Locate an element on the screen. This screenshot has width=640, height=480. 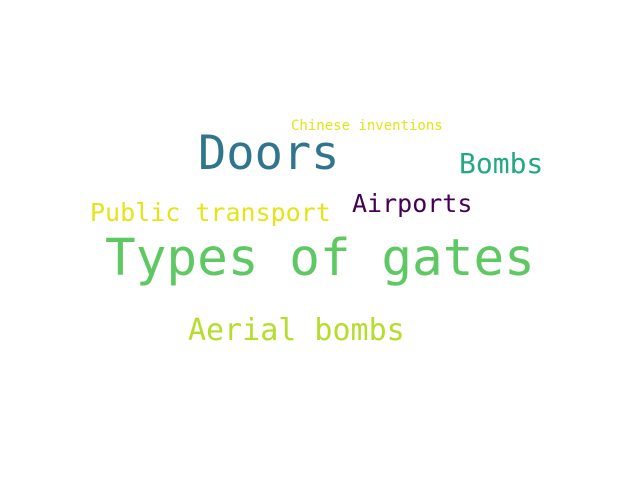
word-public-transport: Public transport is located at coordinates (210, 212).